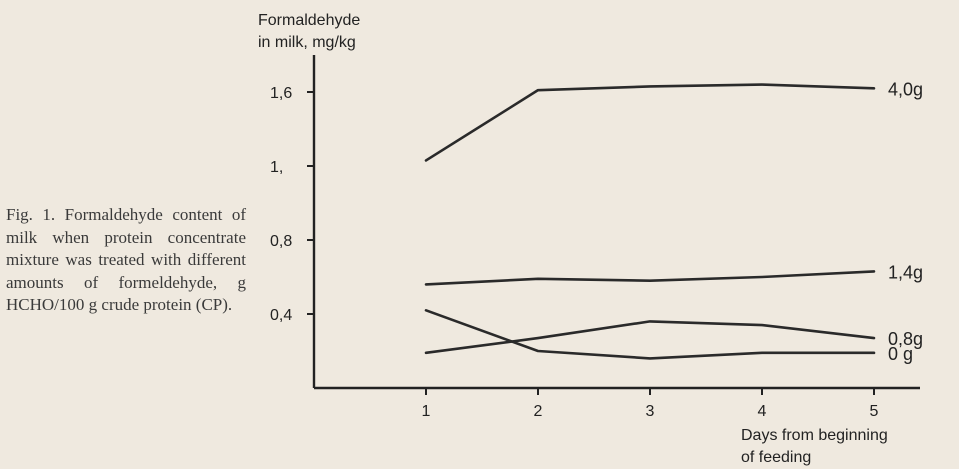  I want to click on series-label-4-0g: 4,0g, so click(905, 89).